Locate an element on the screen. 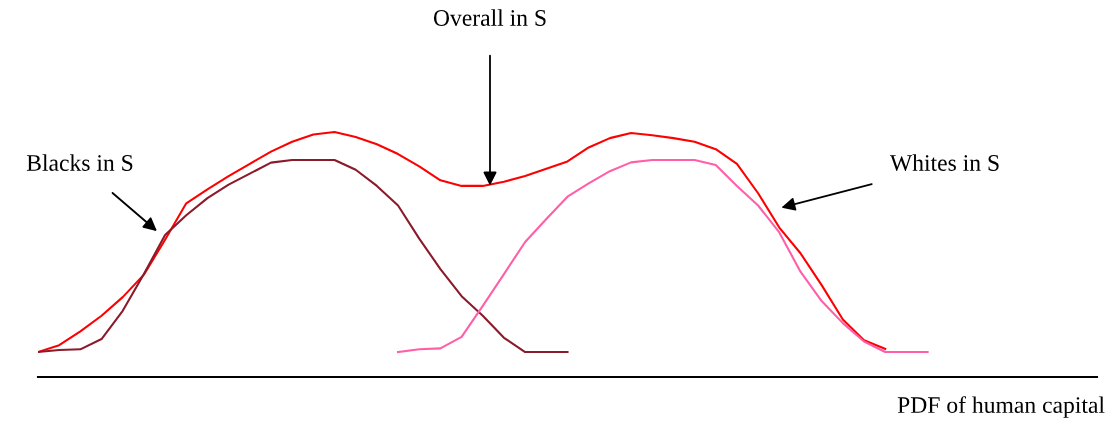 This screenshot has width=1115, height=429. annotation: Whites in S is located at coordinates (944, 163).